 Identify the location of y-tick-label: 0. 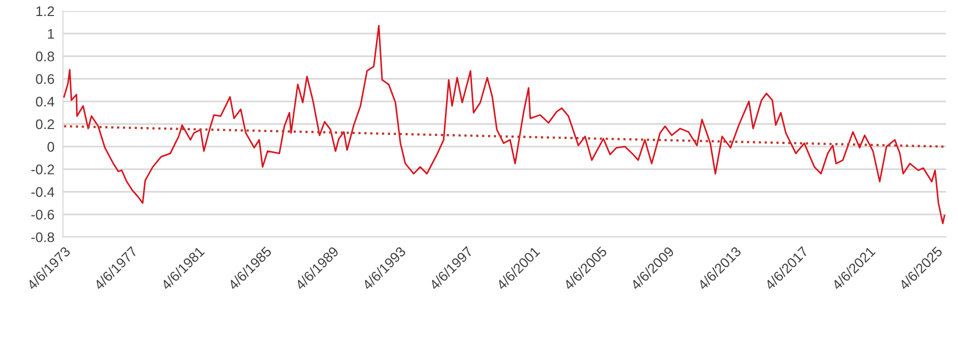
(50, 147).